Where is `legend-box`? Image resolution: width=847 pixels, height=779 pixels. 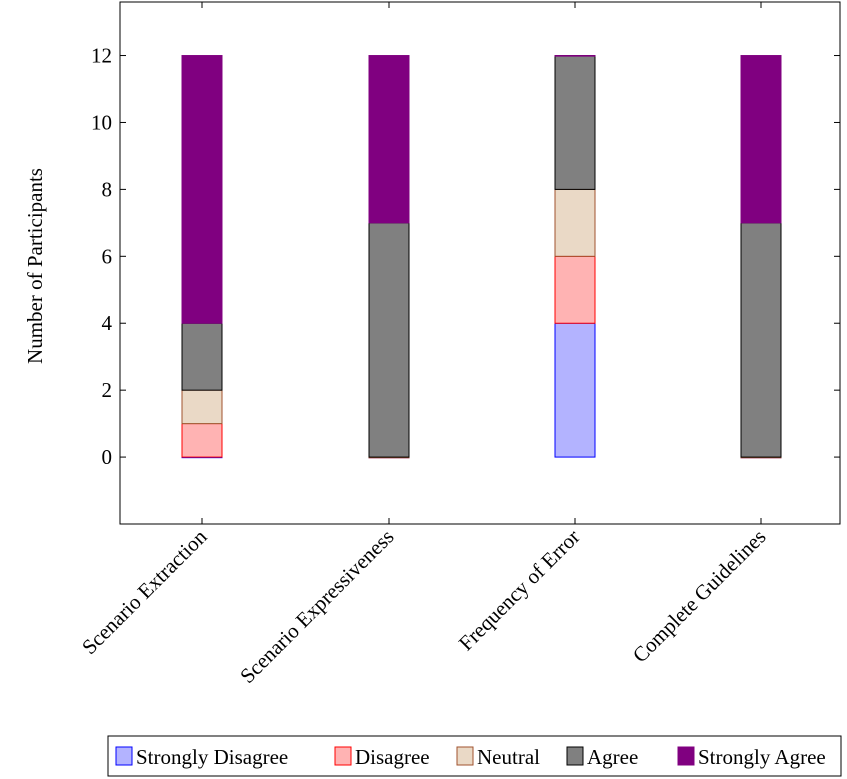
legend-box is located at coordinates (474, 756).